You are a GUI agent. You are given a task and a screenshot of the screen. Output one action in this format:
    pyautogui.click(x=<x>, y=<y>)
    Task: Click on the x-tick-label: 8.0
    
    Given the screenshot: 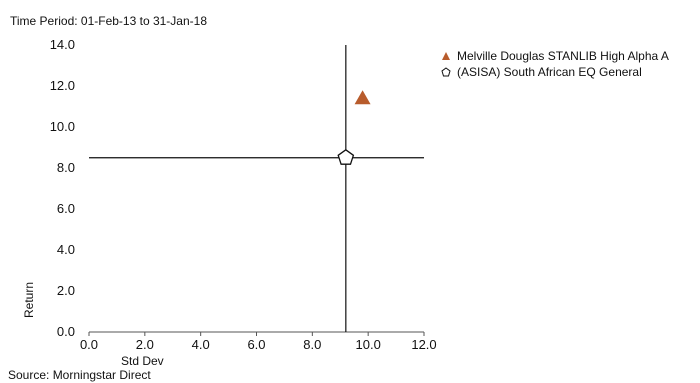 What is the action you would take?
    pyautogui.click(x=312, y=344)
    